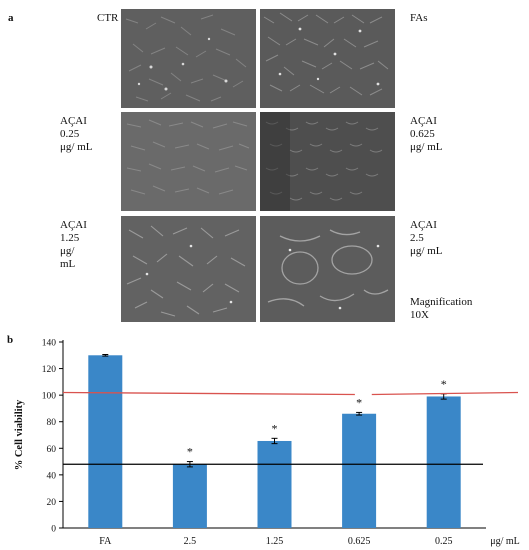  What do you see at coordinates (52, 503) in the screenshot?
I see `y-tick-label: 20` at bounding box center [52, 503].